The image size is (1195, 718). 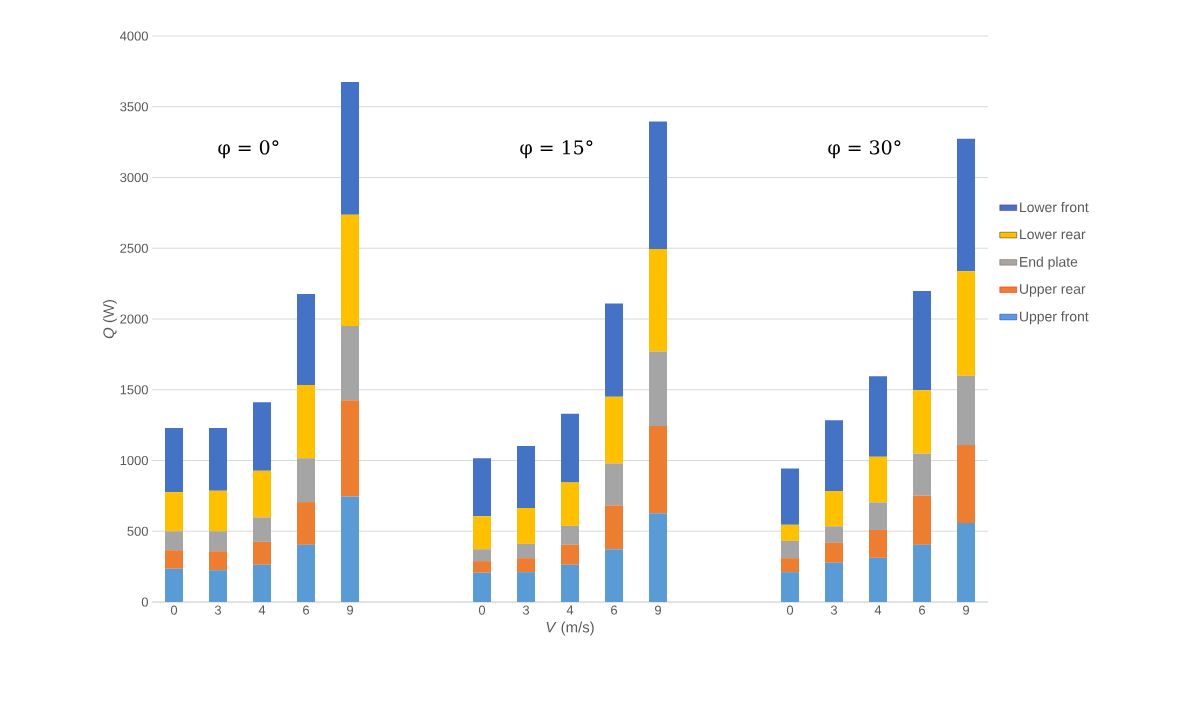 What do you see at coordinates (1054, 318) in the screenshot?
I see `legend-label: Upper front` at bounding box center [1054, 318].